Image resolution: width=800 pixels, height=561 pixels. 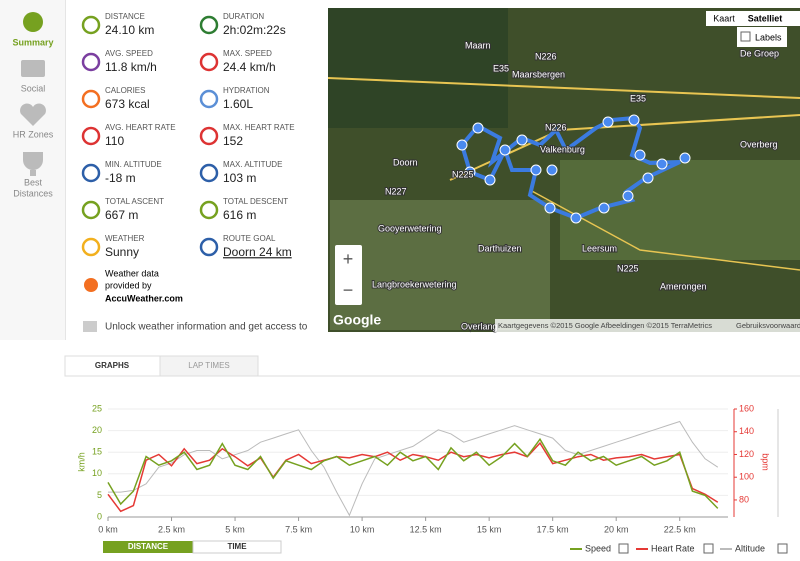 I want to click on place-label: E35, so click(x=638, y=98).